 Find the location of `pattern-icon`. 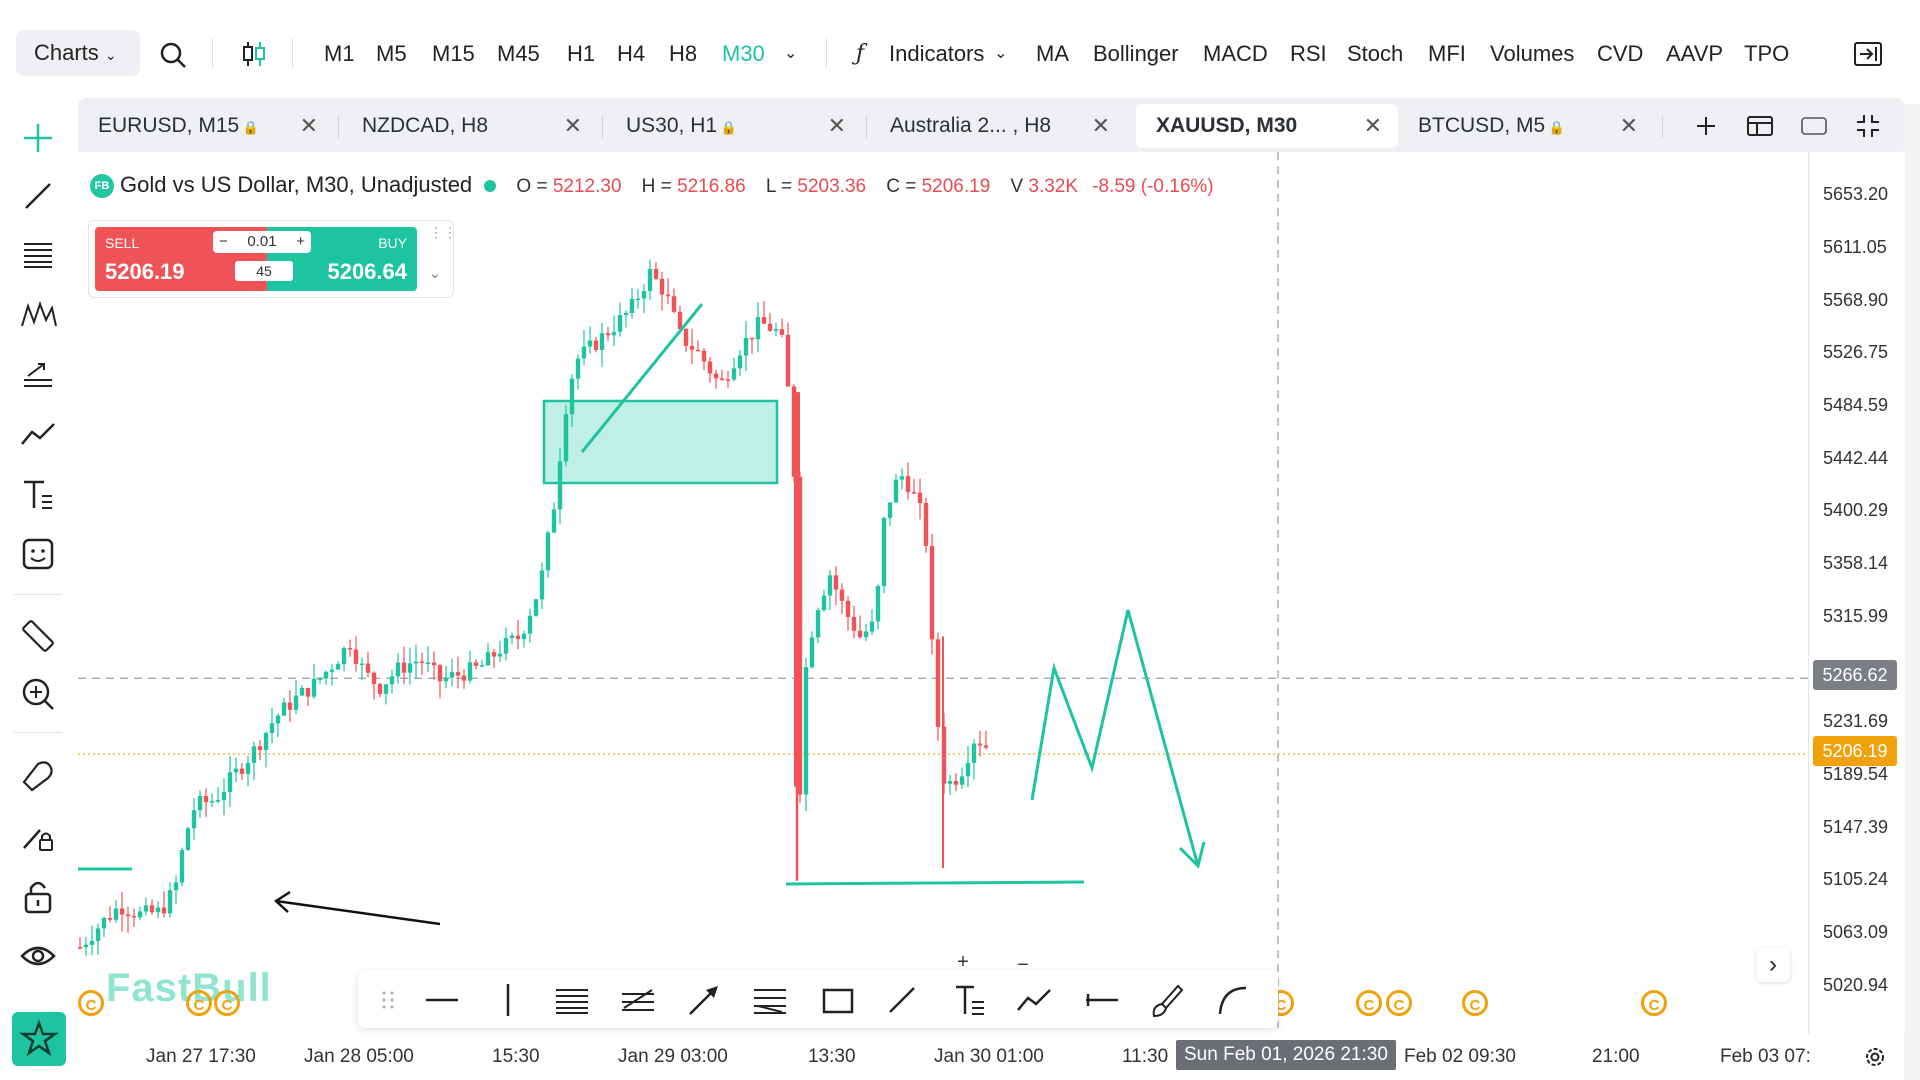

pattern-icon is located at coordinates (38, 314).